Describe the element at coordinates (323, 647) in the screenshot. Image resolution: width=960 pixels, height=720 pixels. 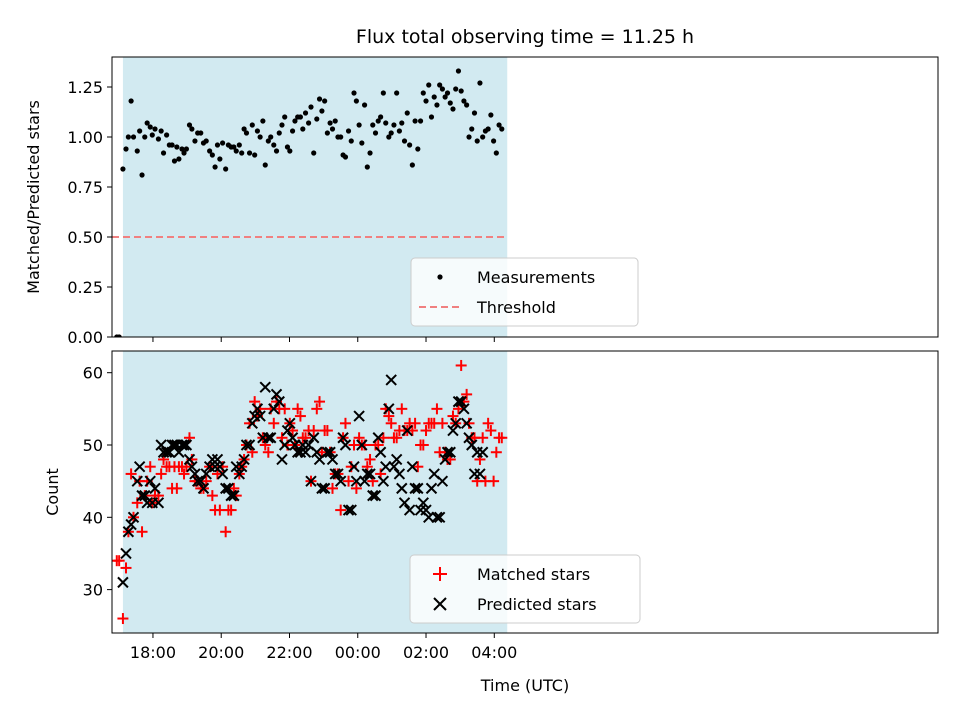
I see `bottom-x-ticks: 18:00 20:00 22:00 00:00 02:00 04:00` at that location.